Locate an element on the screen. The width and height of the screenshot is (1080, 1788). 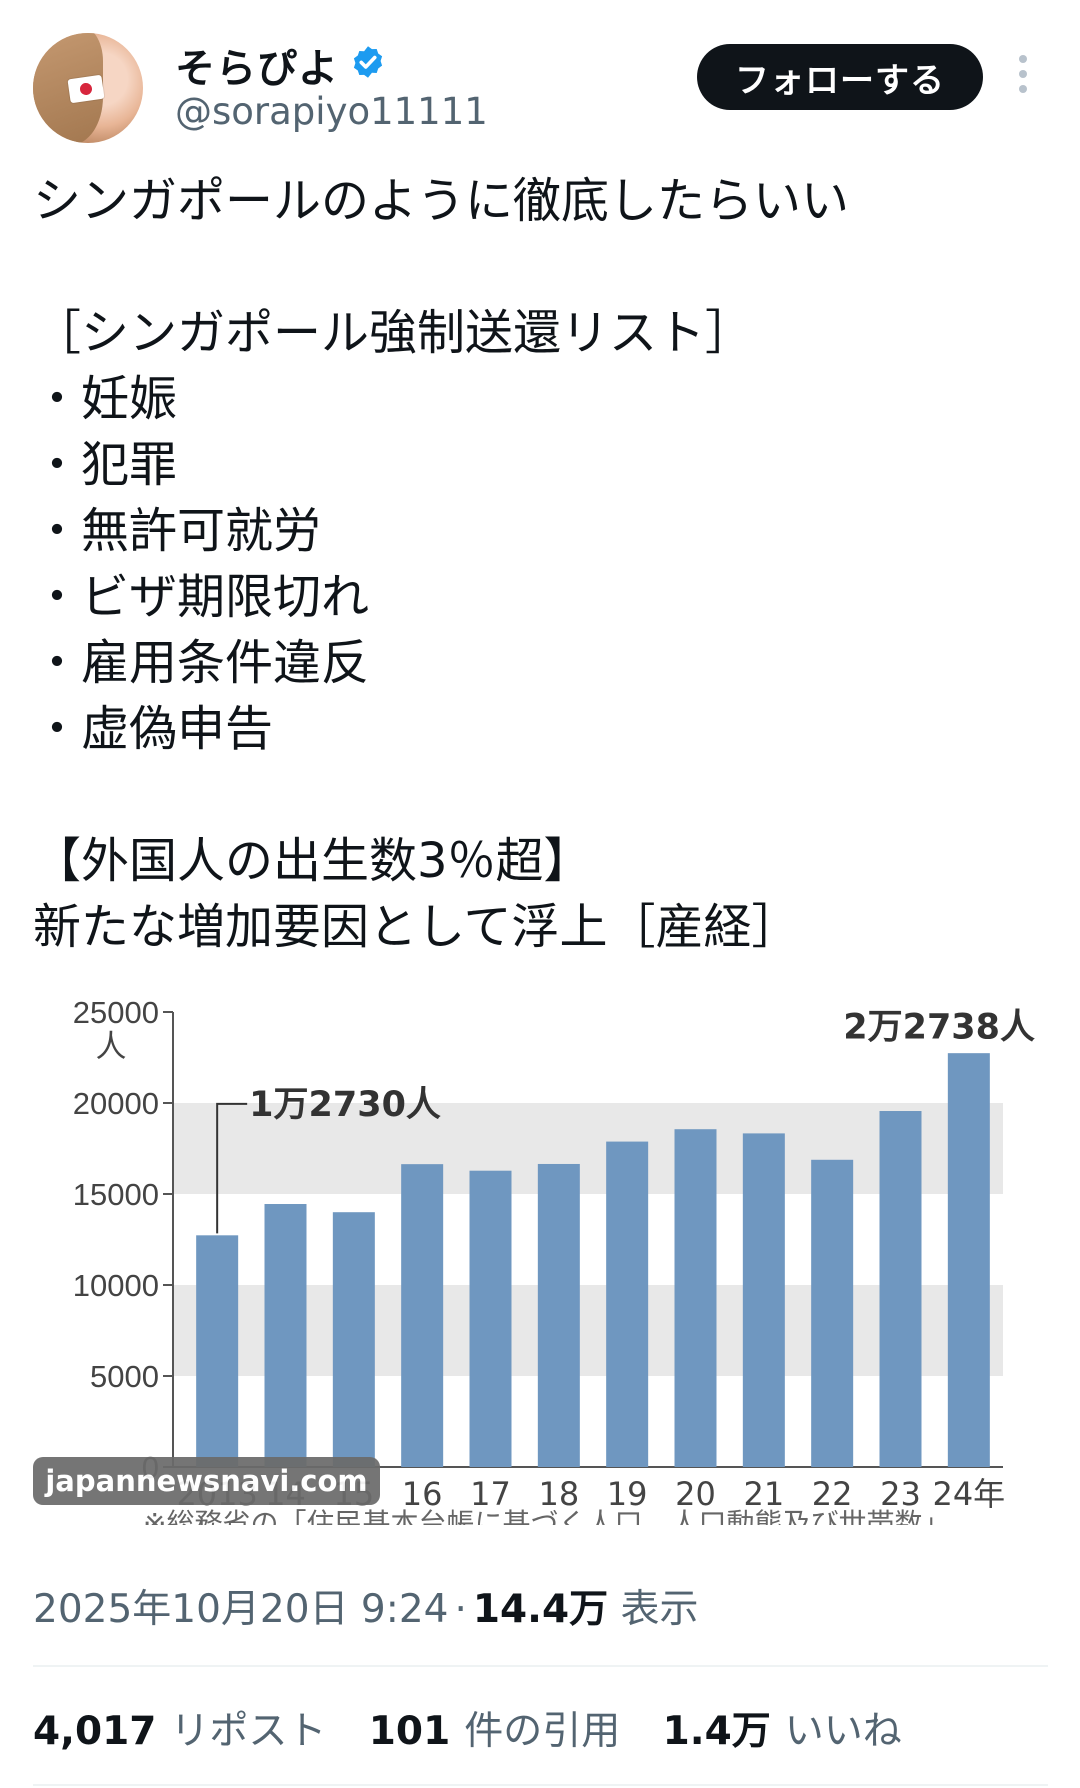
reposts-count: 4,017 is located at coordinates (95, 1731).